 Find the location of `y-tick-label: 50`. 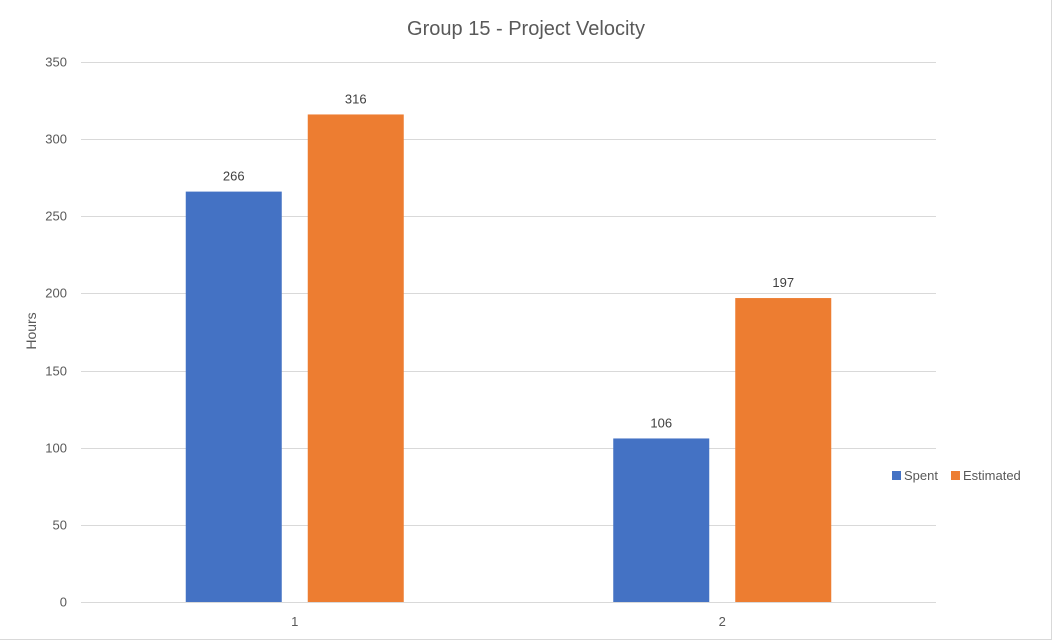

y-tick-label: 50 is located at coordinates (60, 525).